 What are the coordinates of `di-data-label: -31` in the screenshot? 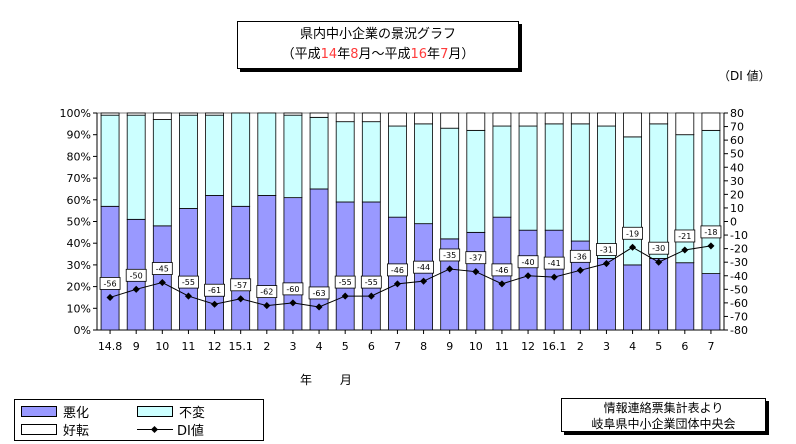 It's located at (606, 250).